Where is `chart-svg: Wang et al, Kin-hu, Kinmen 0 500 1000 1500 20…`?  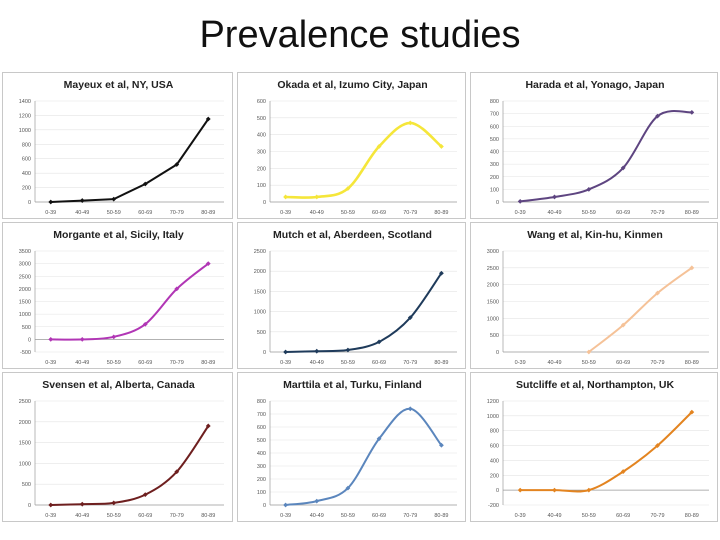
chart-svg: Wang et al, Kin-hu, Kinmen 0 500 1000 1500 20… is located at coordinates (598, 297).